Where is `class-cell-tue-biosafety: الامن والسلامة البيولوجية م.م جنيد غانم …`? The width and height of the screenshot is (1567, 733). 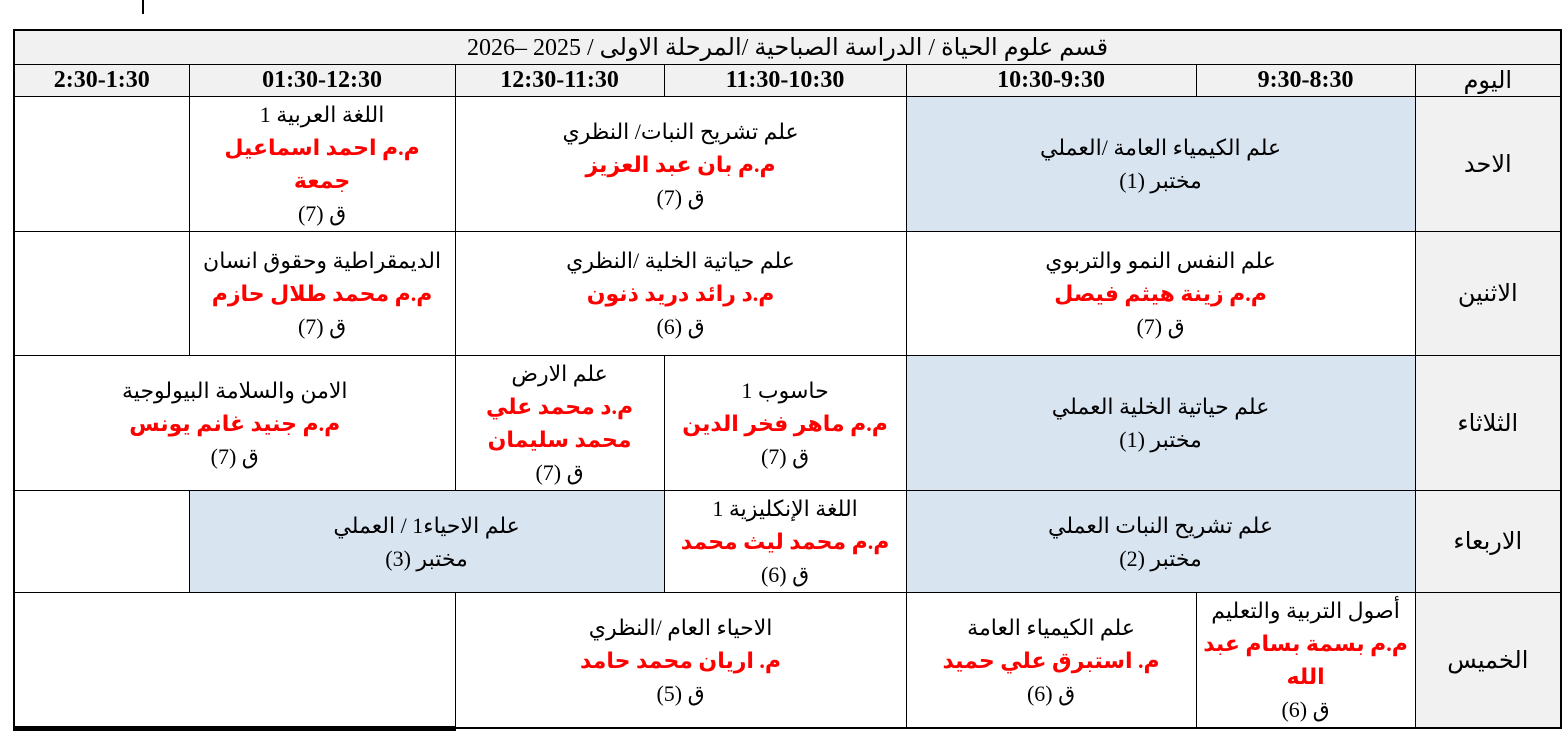 class-cell-tue-biosafety: الامن والسلامة البيولوجية م.م جنيد غانم … is located at coordinates (234, 423).